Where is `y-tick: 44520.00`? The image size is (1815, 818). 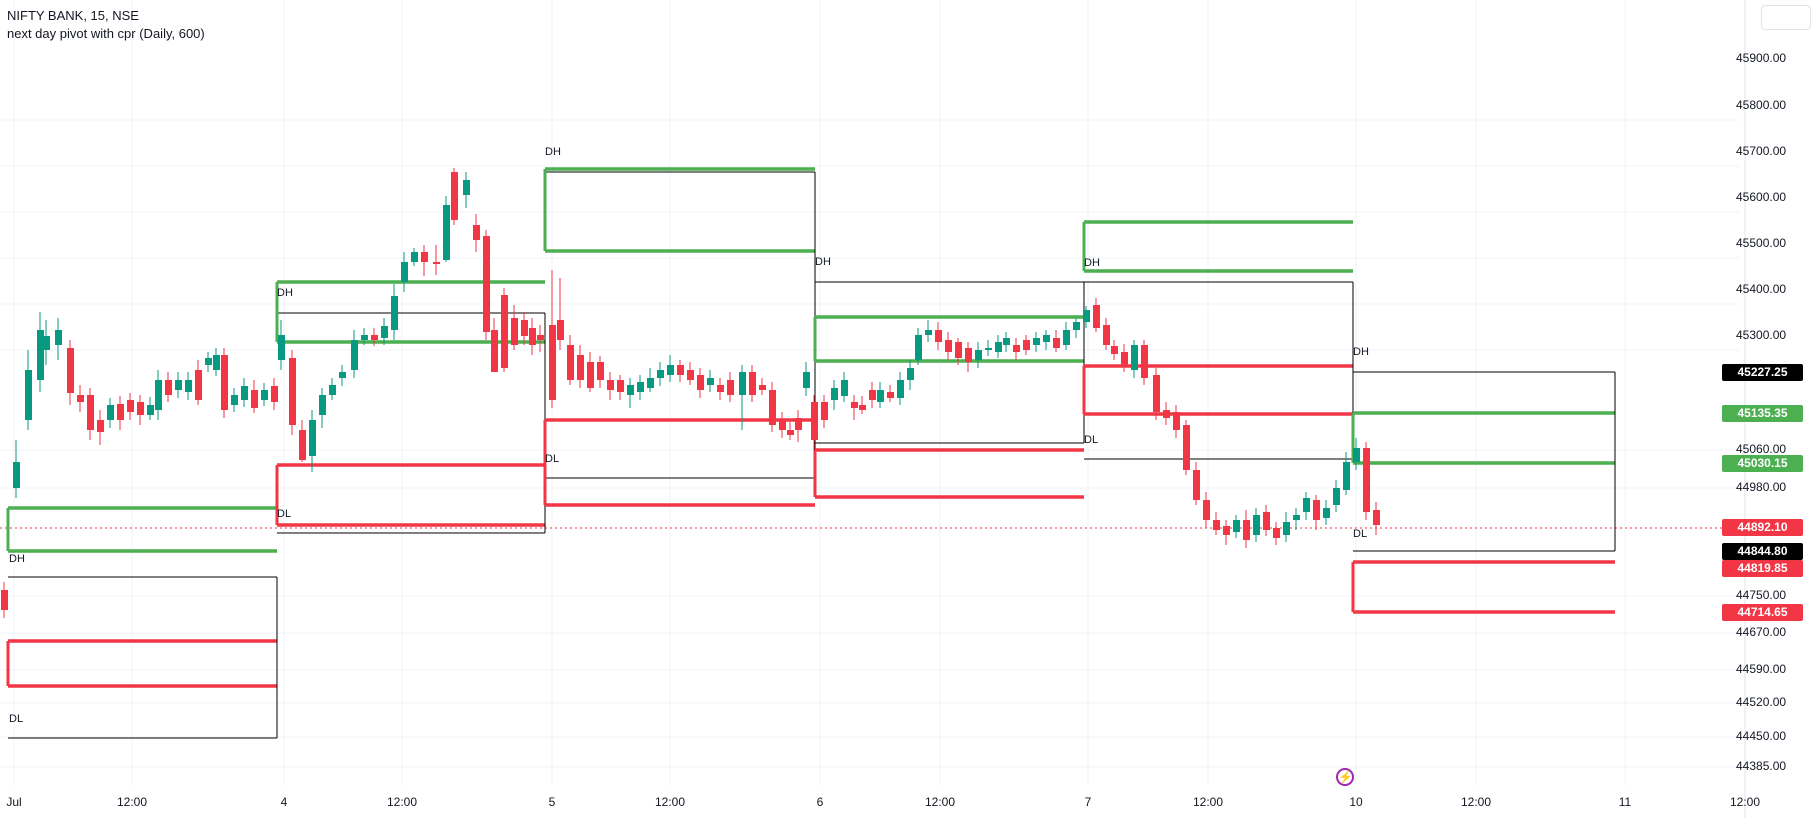
y-tick: 44520.00 is located at coordinates (1761, 702).